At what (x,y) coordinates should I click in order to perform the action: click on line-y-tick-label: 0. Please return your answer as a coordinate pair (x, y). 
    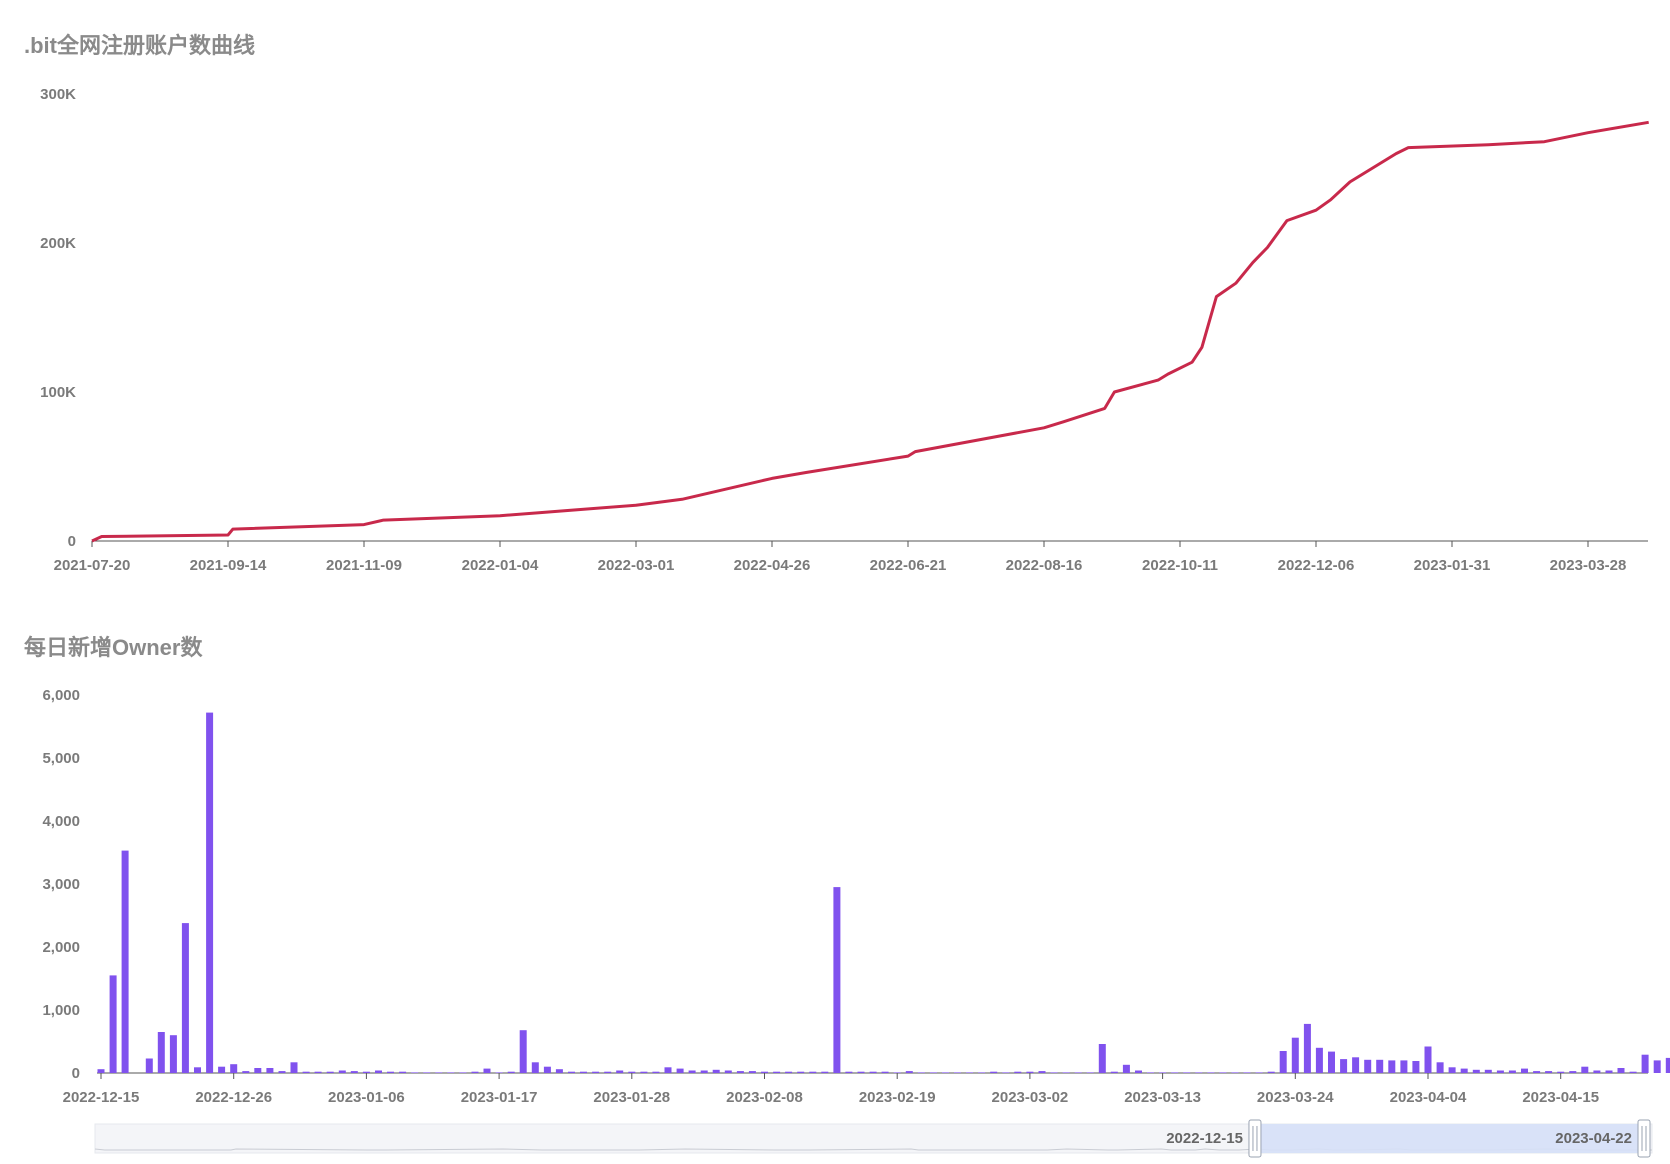
    Looking at the image, I should click on (72, 541).